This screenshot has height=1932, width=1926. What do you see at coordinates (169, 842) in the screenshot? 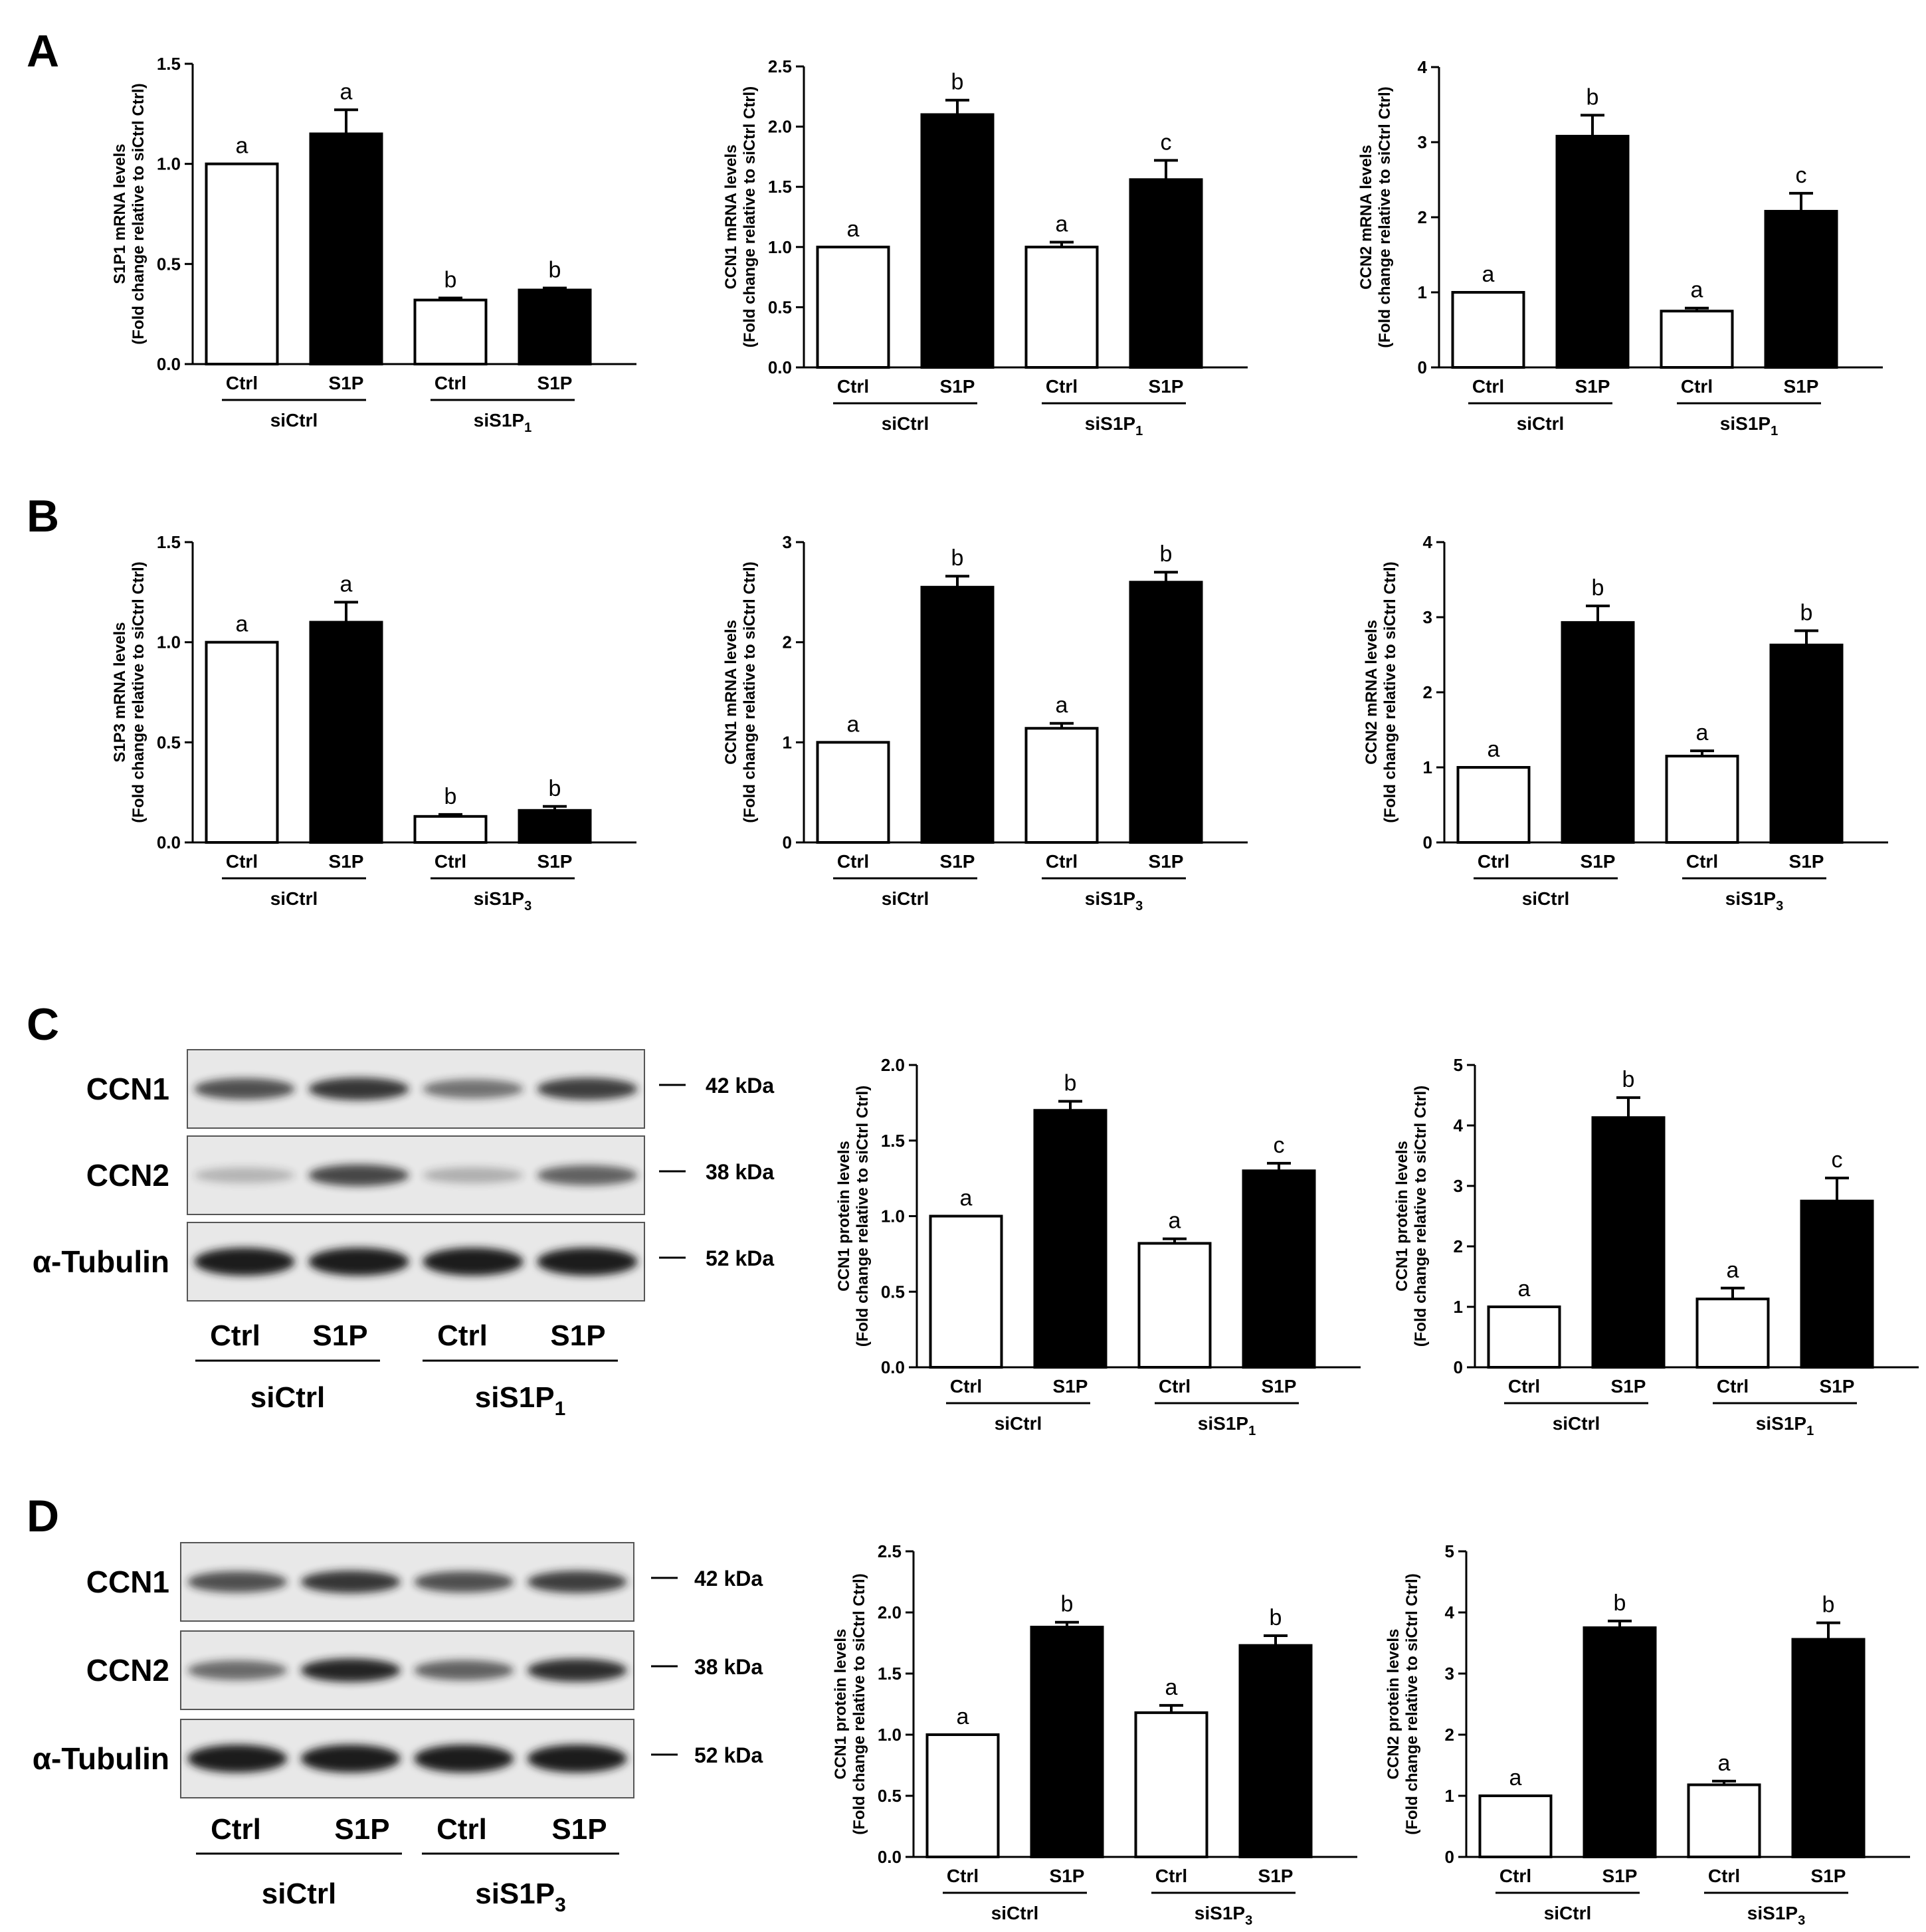
I see `y-tick-label: 0.0` at bounding box center [169, 842].